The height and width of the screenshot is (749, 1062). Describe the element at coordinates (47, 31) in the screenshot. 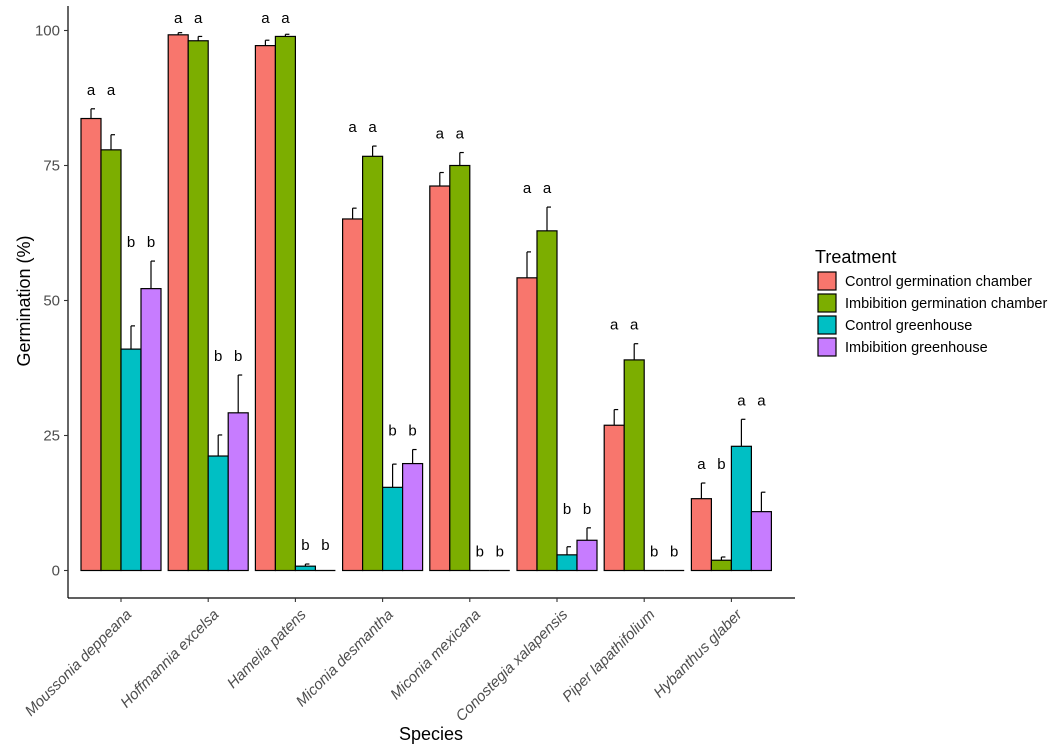

I see `y-tick-label: 100` at that location.